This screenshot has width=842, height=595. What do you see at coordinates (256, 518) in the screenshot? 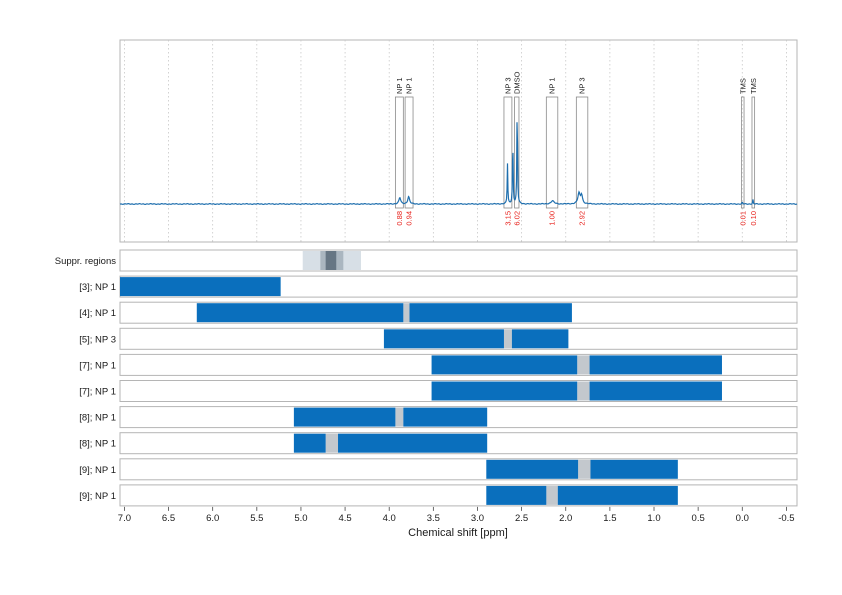
I see `x-tick-label: 5.5` at bounding box center [256, 518].